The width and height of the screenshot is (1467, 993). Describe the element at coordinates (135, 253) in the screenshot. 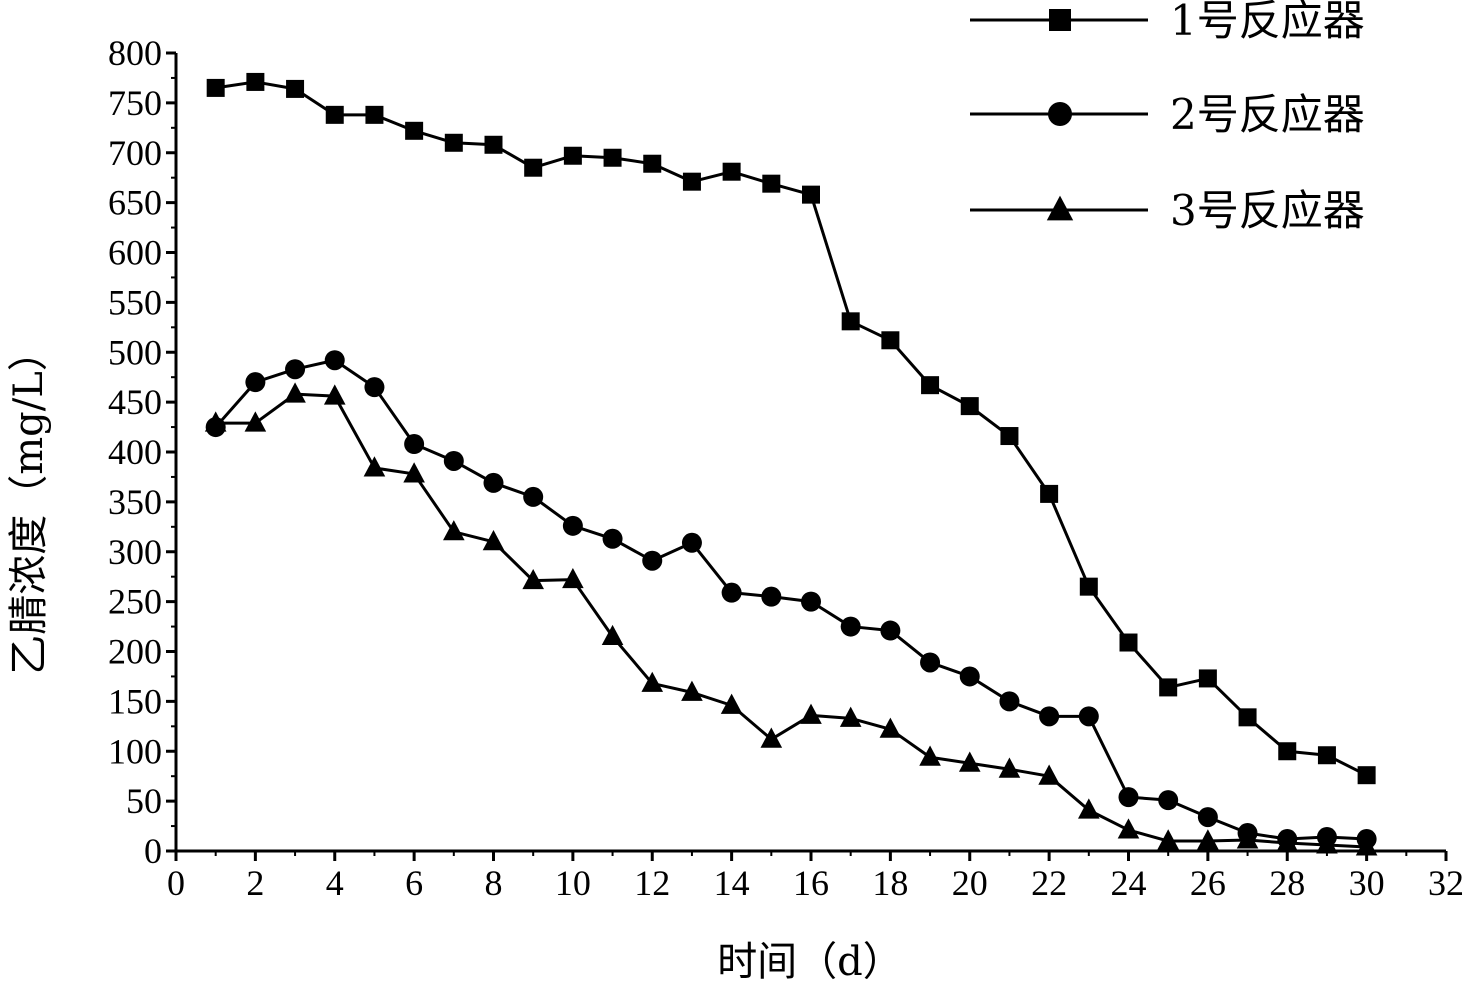

I see `y-tick-label: 600` at that location.